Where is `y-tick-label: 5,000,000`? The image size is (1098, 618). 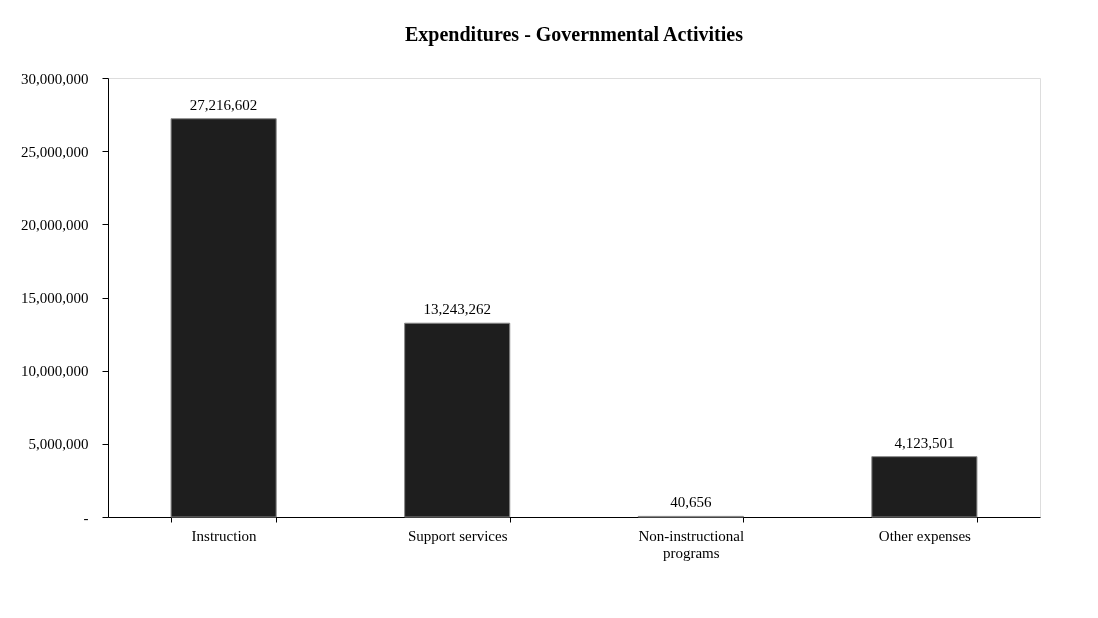
y-tick-label: 5,000,000 is located at coordinates (58, 444).